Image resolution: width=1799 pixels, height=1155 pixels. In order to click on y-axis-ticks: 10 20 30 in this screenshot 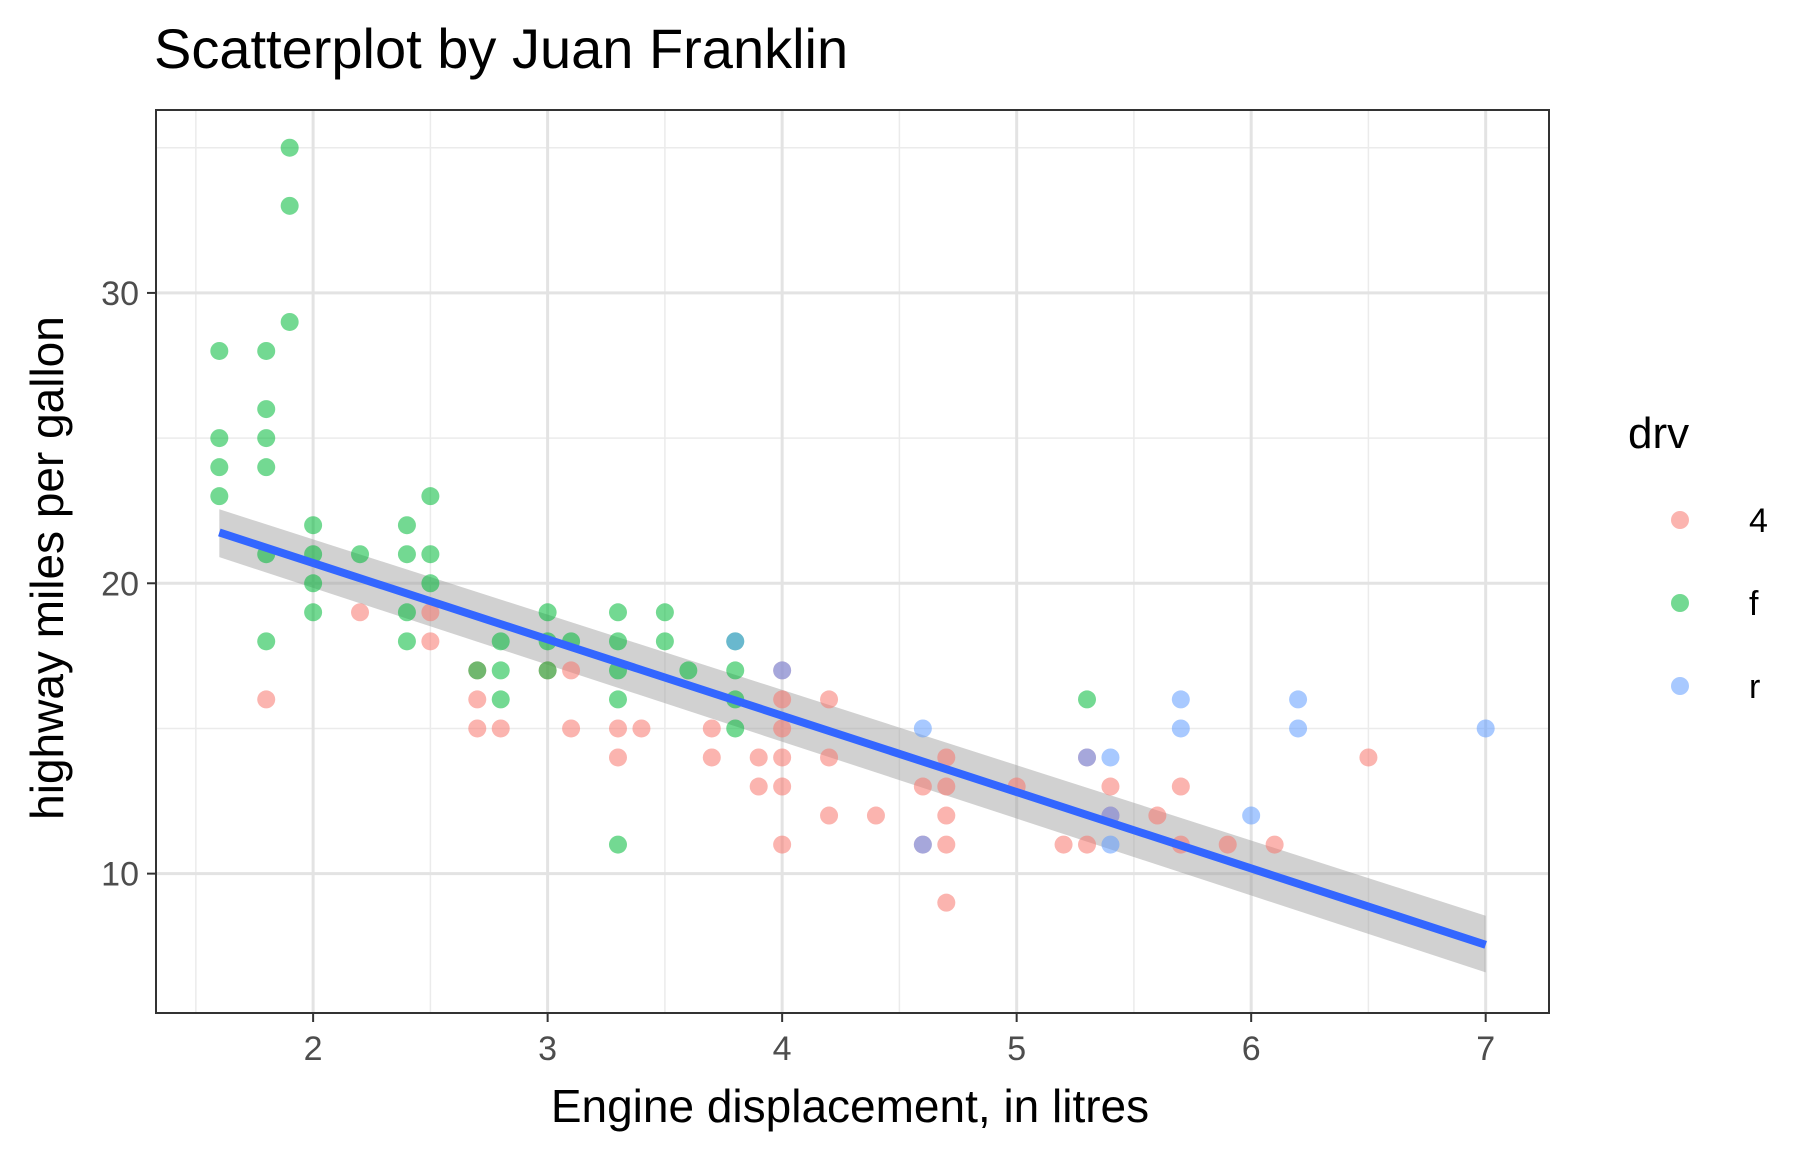, I will do `click(128, 584)`.